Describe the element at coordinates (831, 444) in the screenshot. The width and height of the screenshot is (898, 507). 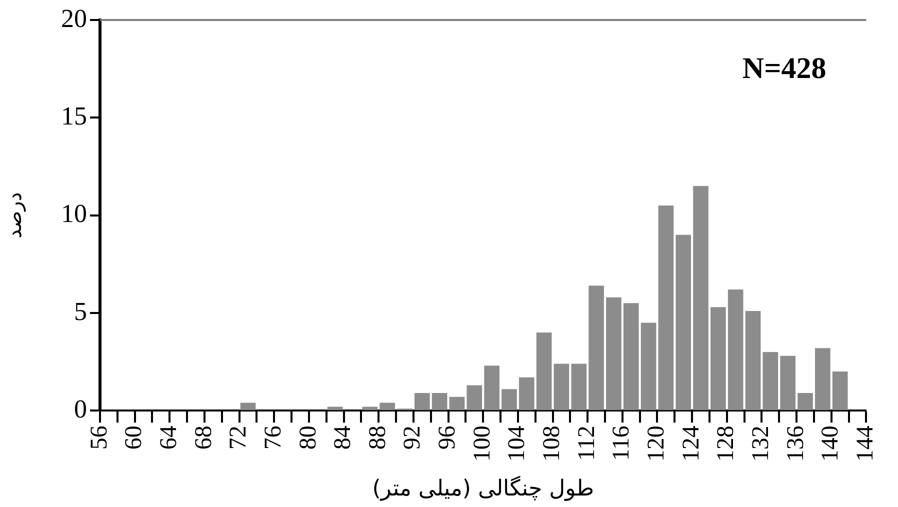
I see `x-tick-label: 140` at that location.